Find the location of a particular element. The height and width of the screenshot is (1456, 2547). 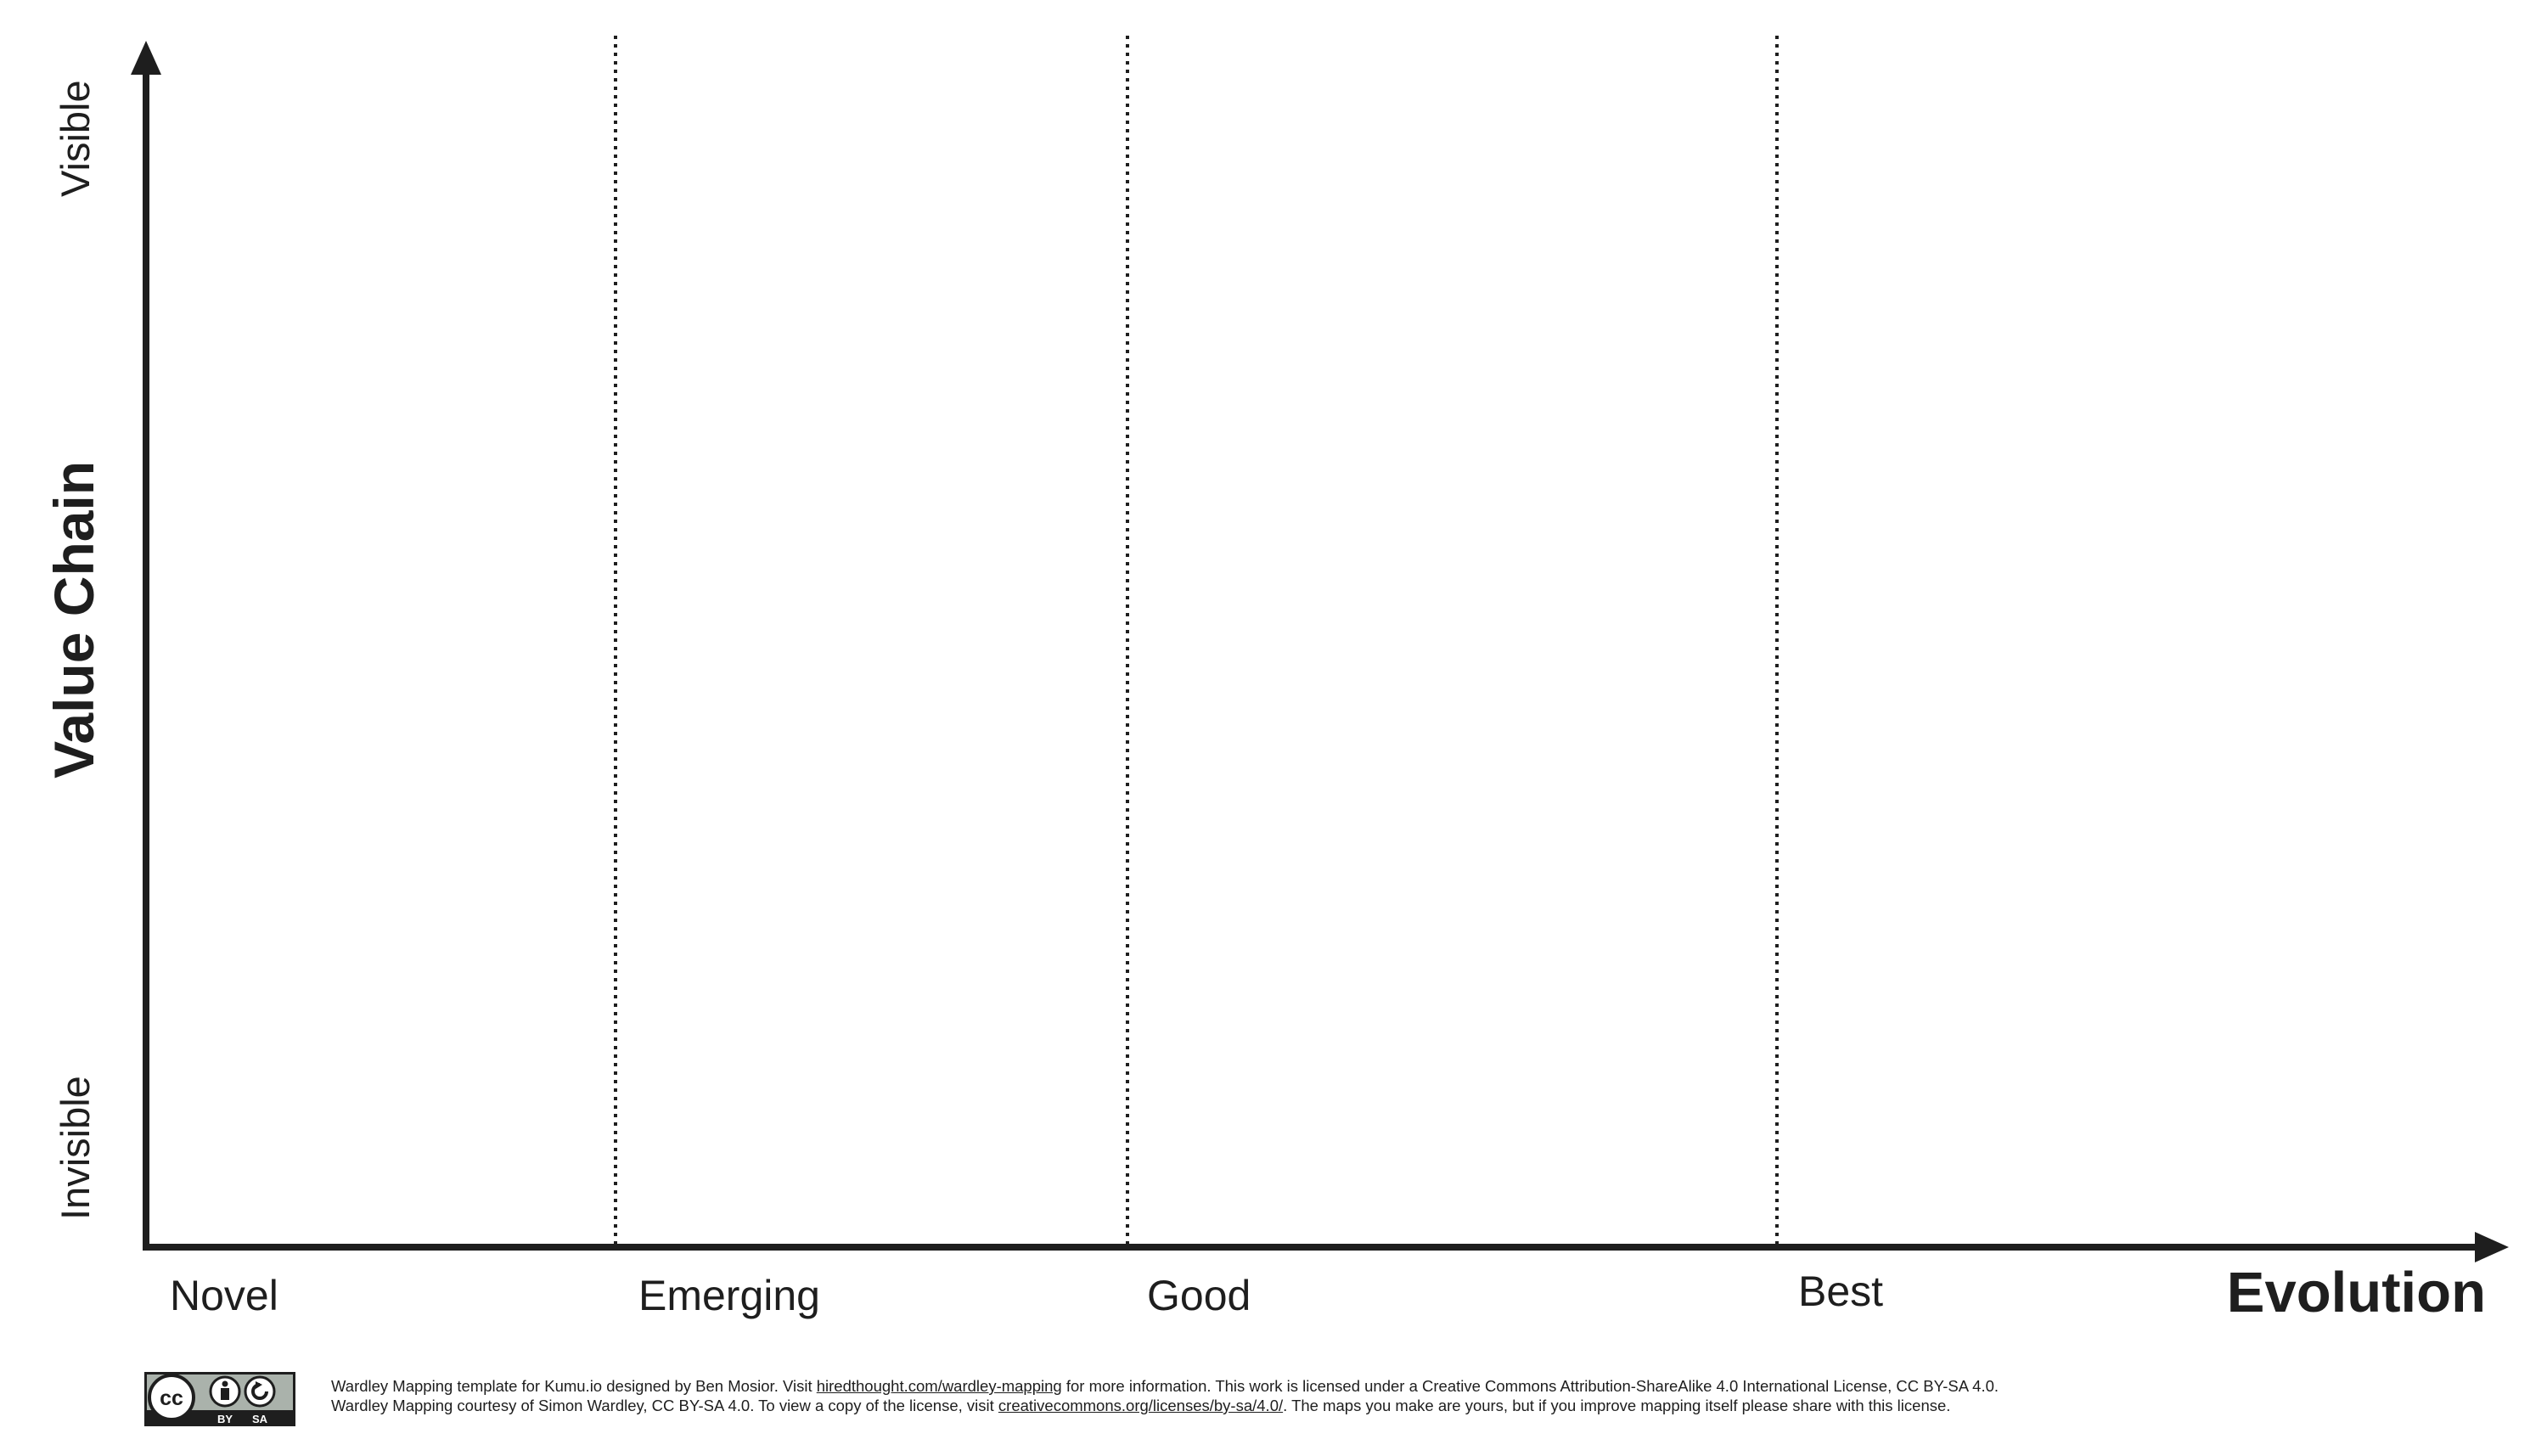

by-label: BY is located at coordinates (225, 1419).